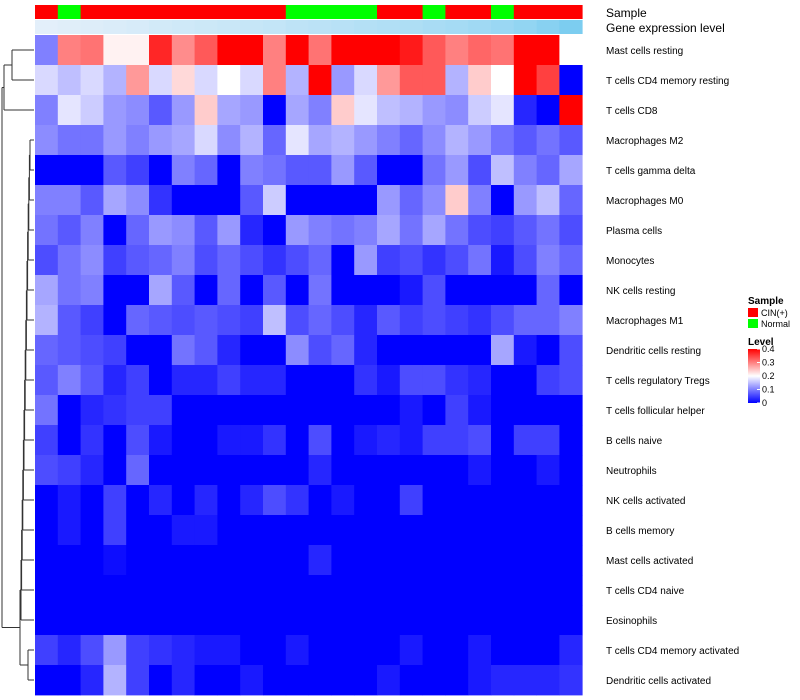 This screenshot has height=700, width=800. What do you see at coordinates (769, 318) in the screenshot?
I see `sample-legend-items: CIN(+)Normal` at bounding box center [769, 318].